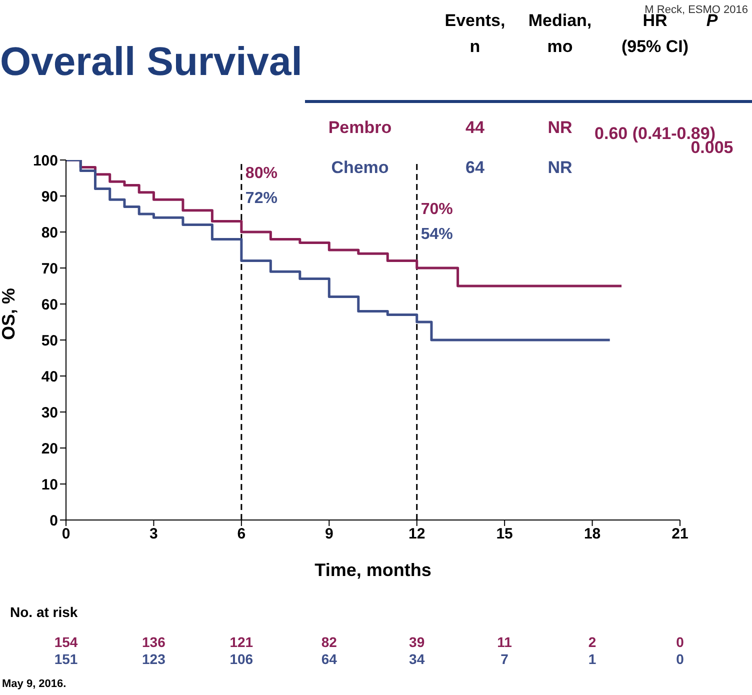  I want to click on text: Events, n, so click(475, 34).